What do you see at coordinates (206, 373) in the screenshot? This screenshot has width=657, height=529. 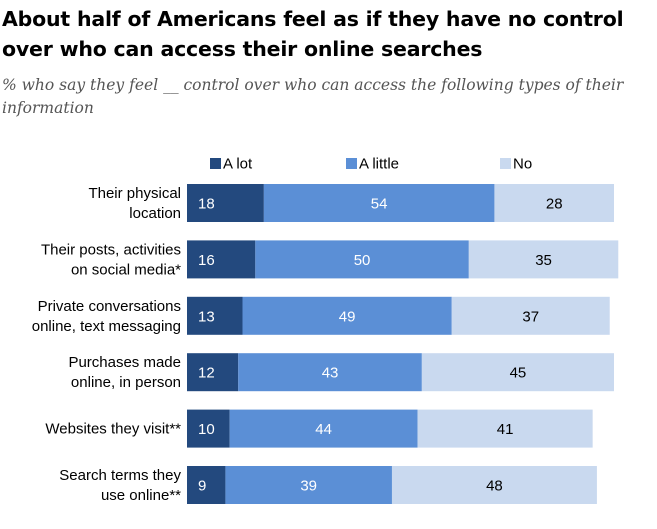 I see `data-label: 12` at bounding box center [206, 373].